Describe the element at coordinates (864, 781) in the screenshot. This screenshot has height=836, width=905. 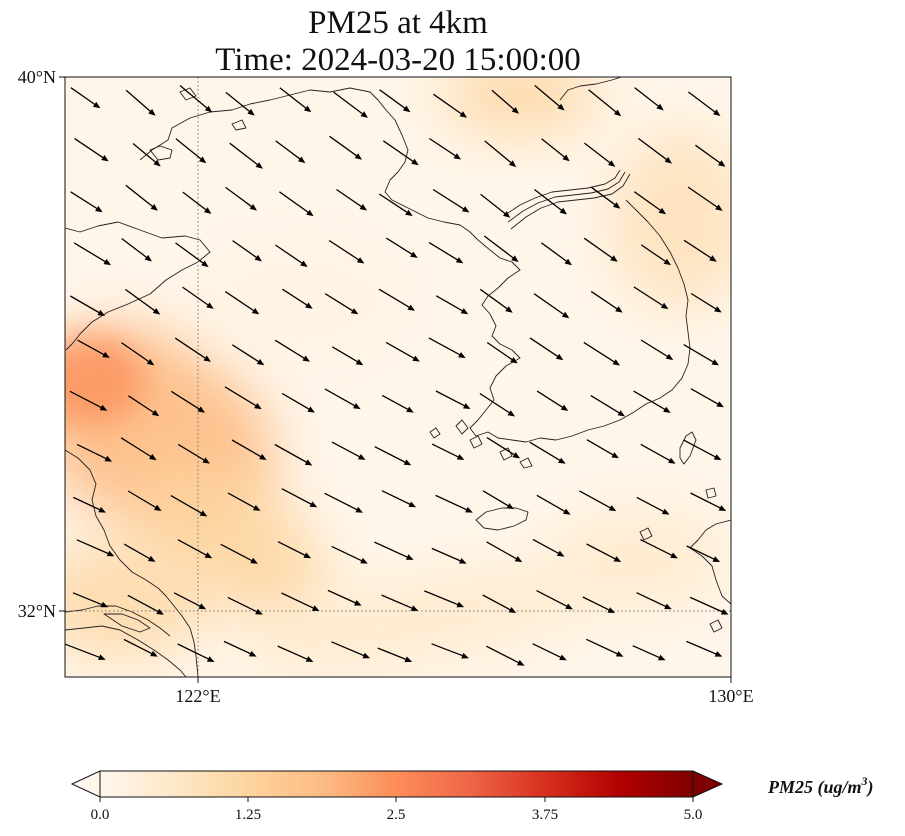
I see `colorbar-label-superscript: 3` at that location.